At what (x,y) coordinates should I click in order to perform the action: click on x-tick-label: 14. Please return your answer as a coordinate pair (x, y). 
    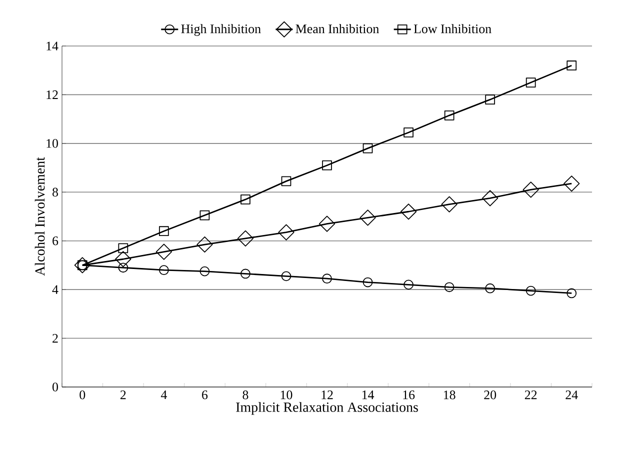
    Looking at the image, I should click on (368, 395).